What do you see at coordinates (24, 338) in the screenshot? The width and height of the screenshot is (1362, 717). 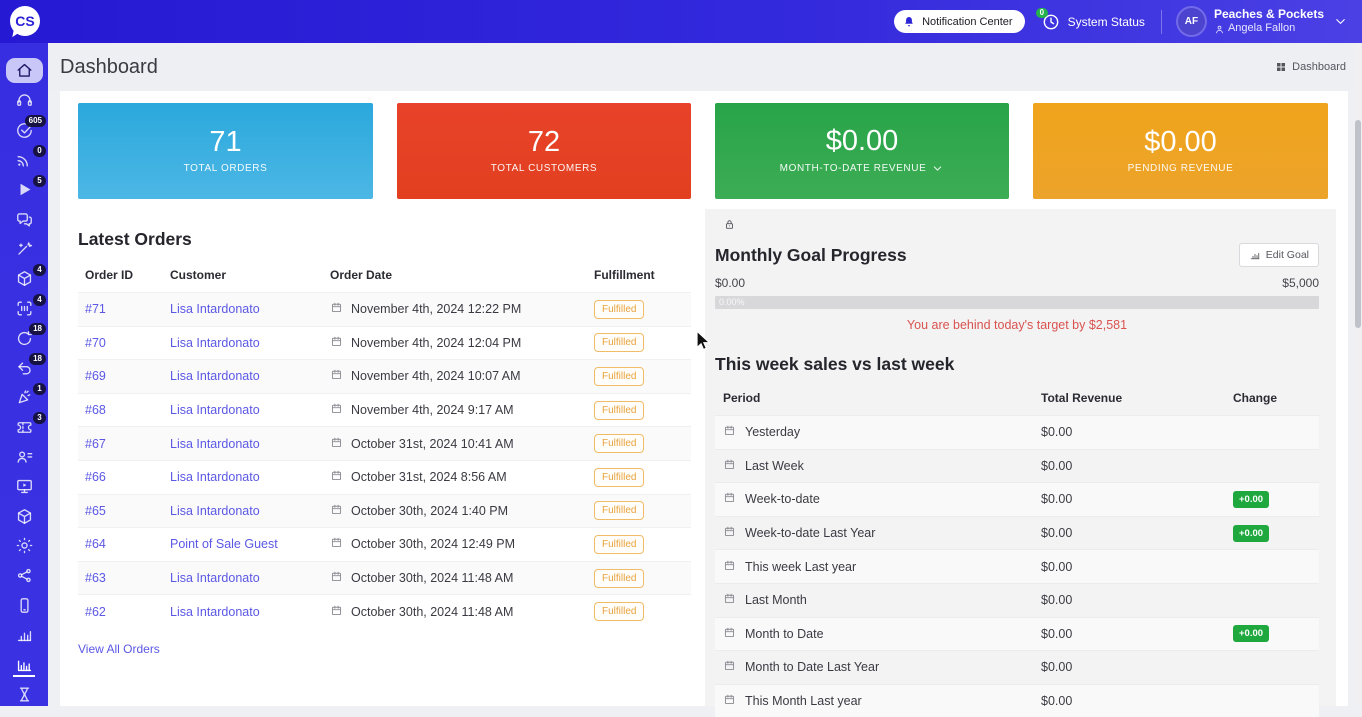 I see `sidebar-item-repeat: 18` at bounding box center [24, 338].